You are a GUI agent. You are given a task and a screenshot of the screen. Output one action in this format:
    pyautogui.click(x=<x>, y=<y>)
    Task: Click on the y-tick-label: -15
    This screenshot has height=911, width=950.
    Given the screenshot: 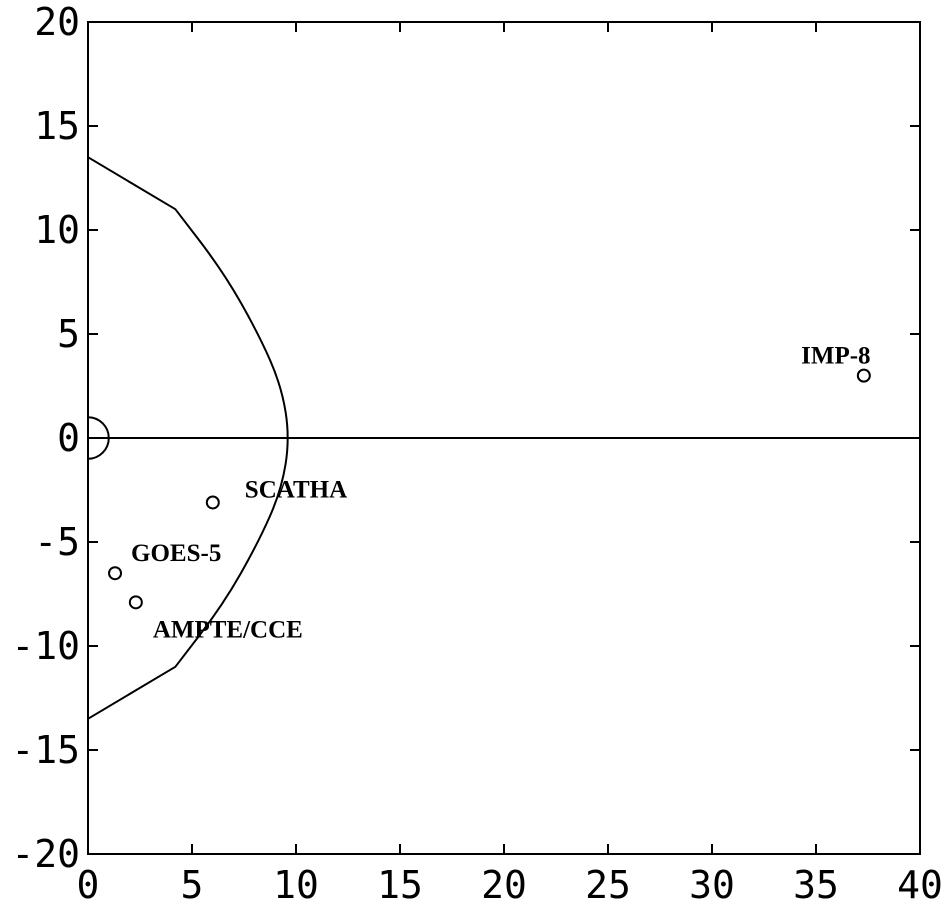 What is the action you would take?
    pyautogui.click(x=45, y=750)
    